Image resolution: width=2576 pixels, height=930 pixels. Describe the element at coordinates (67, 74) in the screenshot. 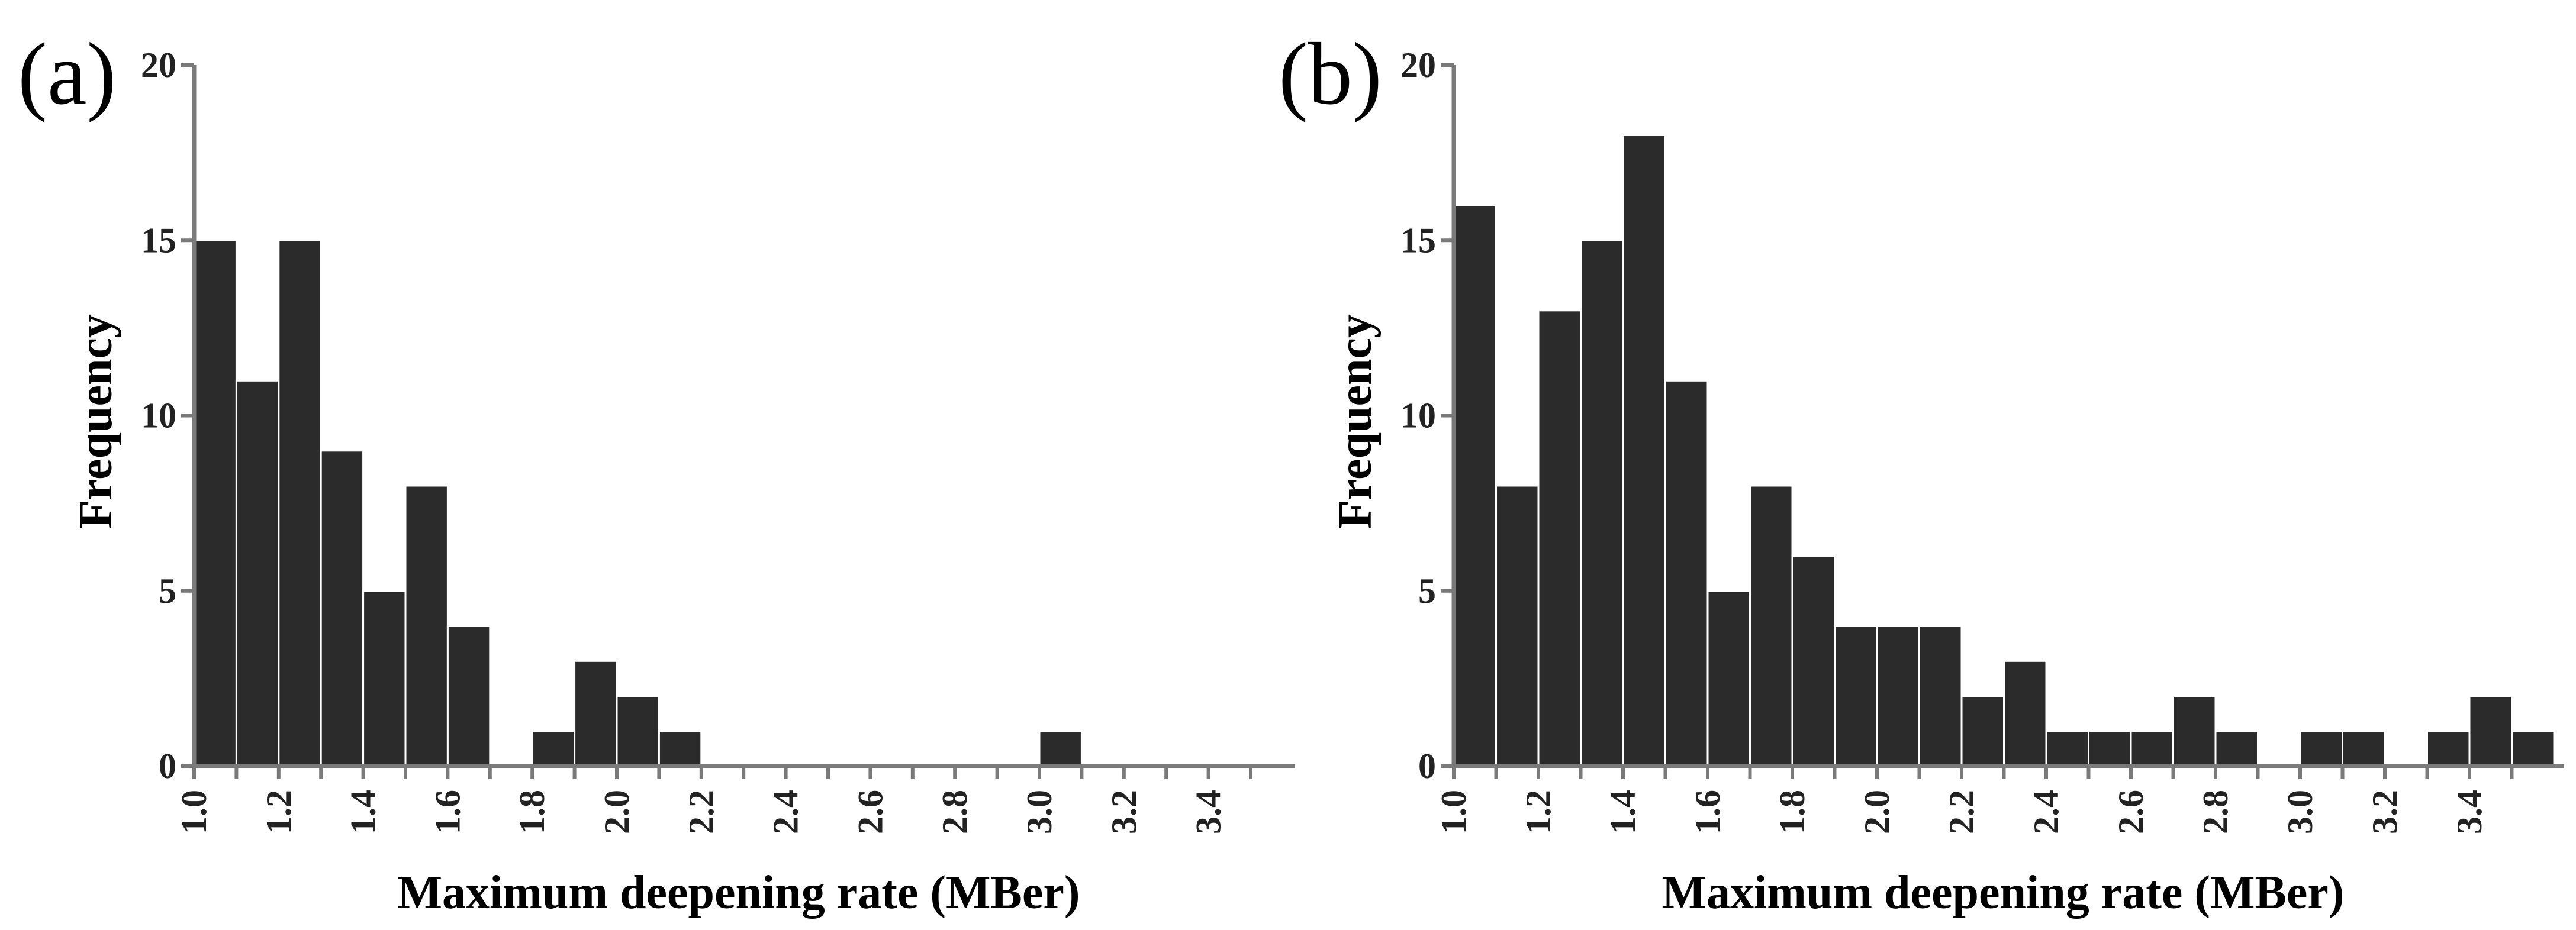

I see `panel-label: (a)` at that location.